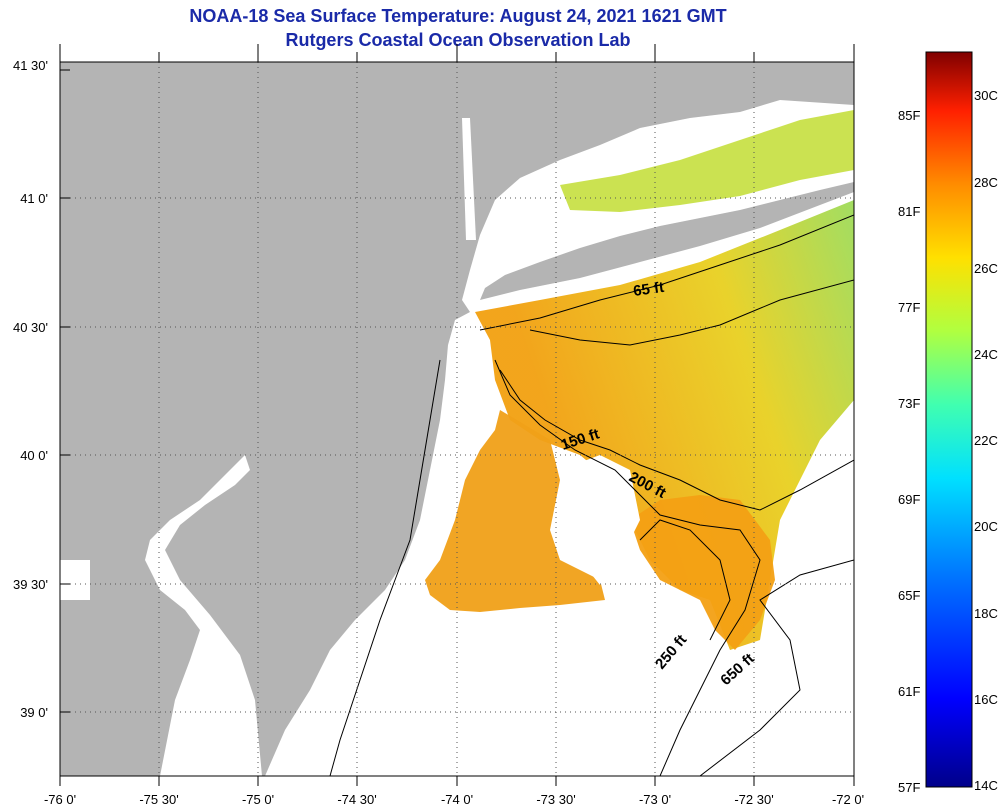  I want to click on sst-swath-sound, so click(707, 161).